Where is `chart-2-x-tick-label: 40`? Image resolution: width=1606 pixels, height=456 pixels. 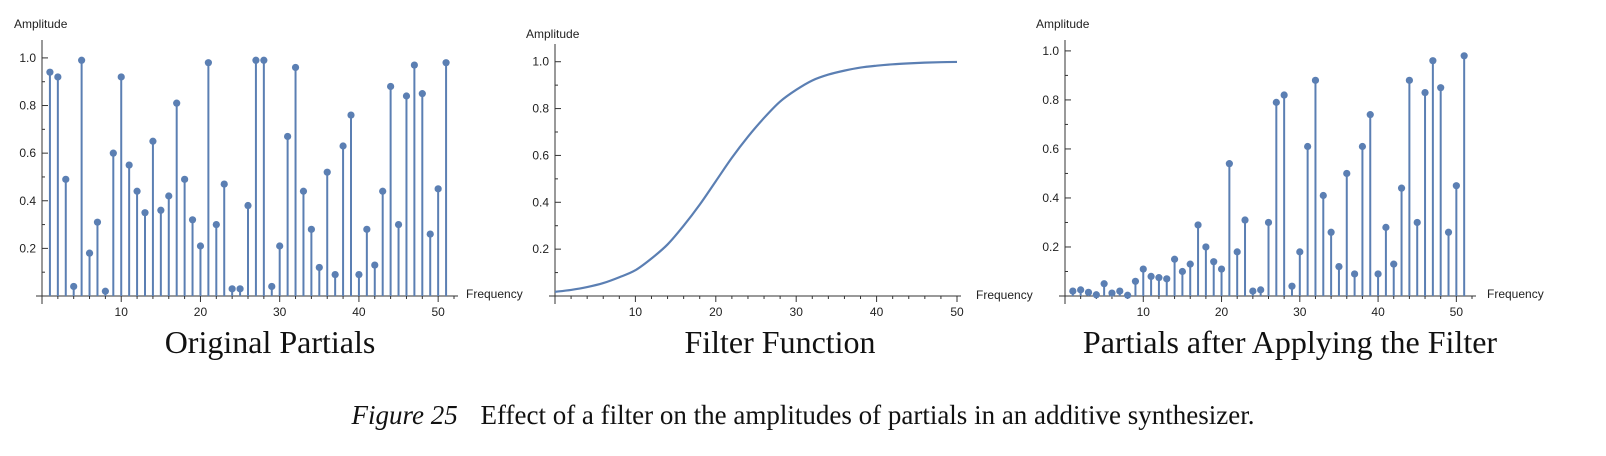
chart-2-x-tick-label: 40 is located at coordinates (1378, 312).